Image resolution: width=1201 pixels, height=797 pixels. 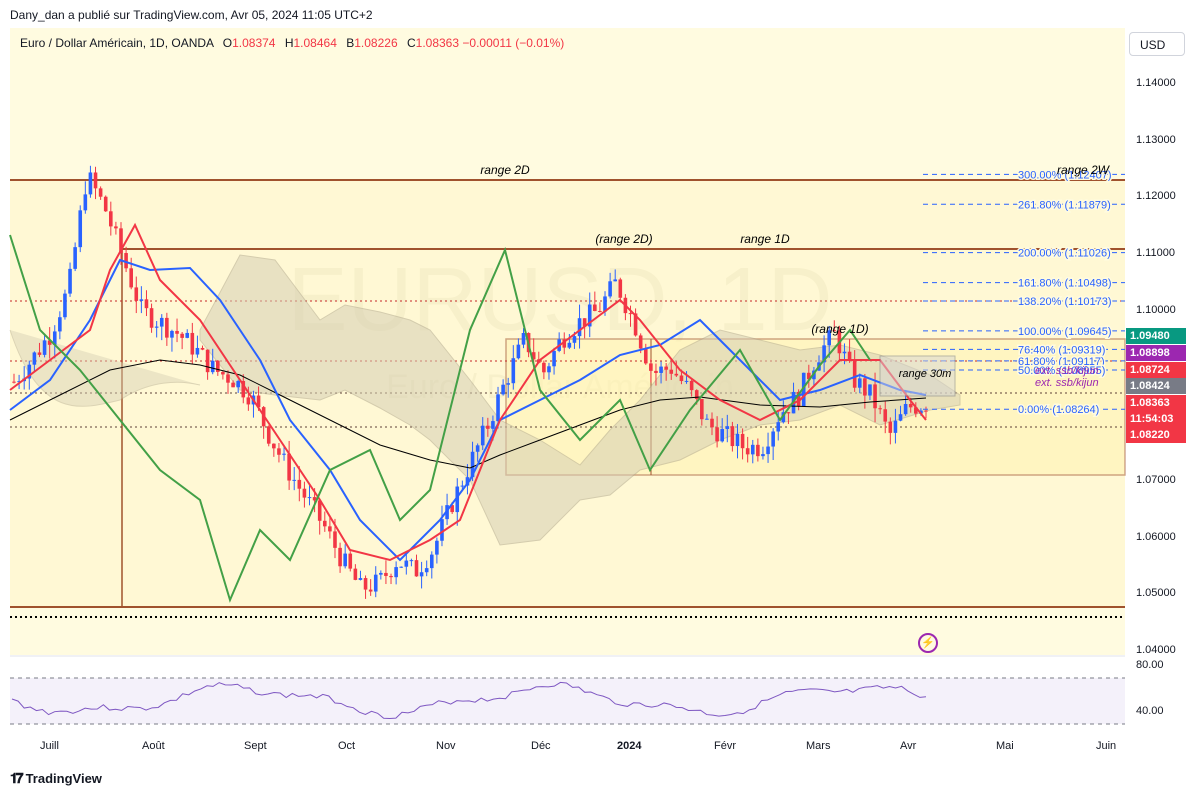 I want to click on moving-average-line, so click(x=468, y=414).